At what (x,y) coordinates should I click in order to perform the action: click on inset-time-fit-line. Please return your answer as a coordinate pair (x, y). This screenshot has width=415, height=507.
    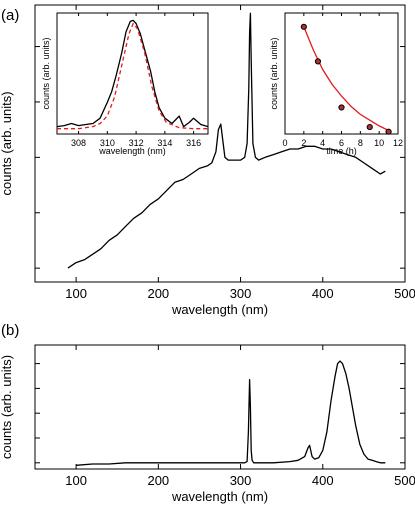
    Looking at the image, I should click on (346, 79).